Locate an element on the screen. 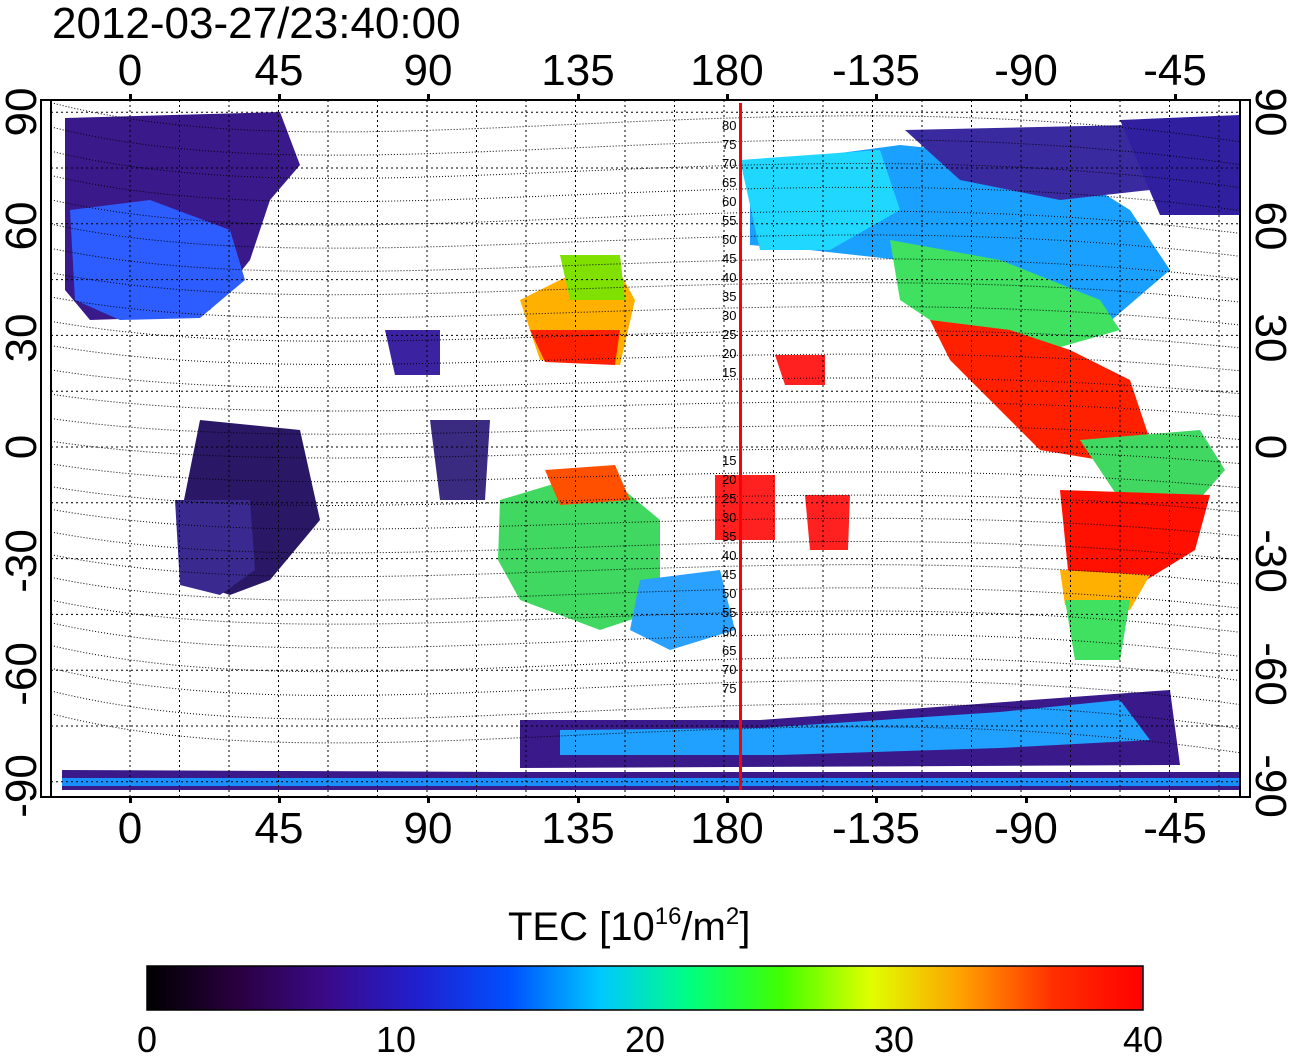 This screenshot has width=1292, height=1060. lat-tick-right: 60 is located at coordinates (1269, 226).